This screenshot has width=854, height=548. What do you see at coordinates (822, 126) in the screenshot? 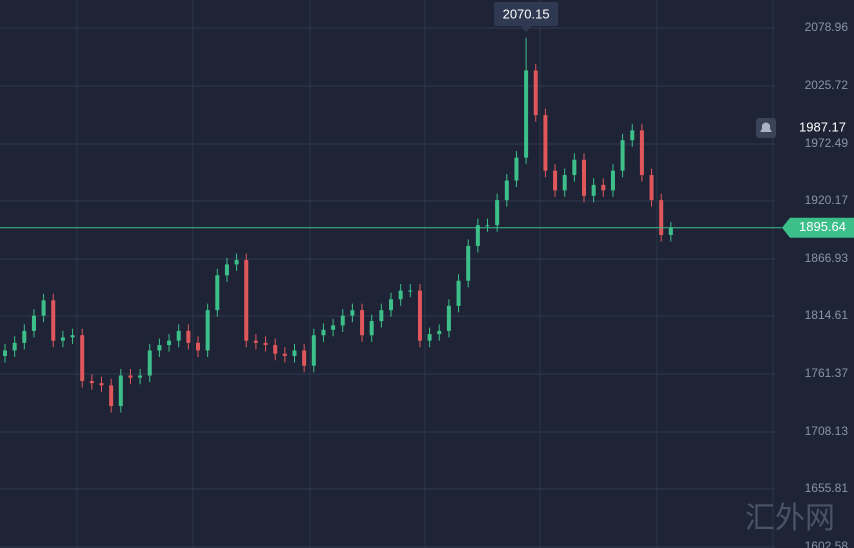
I see `alert-price: 1987.17` at bounding box center [822, 126].